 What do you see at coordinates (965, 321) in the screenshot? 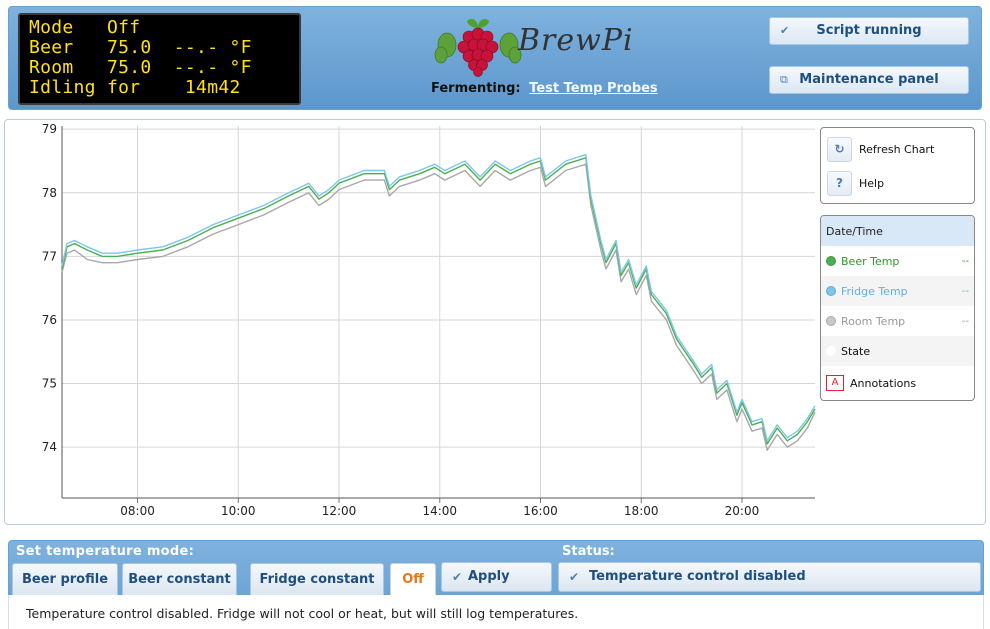
I see `legend-room-temp-value: --` at bounding box center [965, 321].